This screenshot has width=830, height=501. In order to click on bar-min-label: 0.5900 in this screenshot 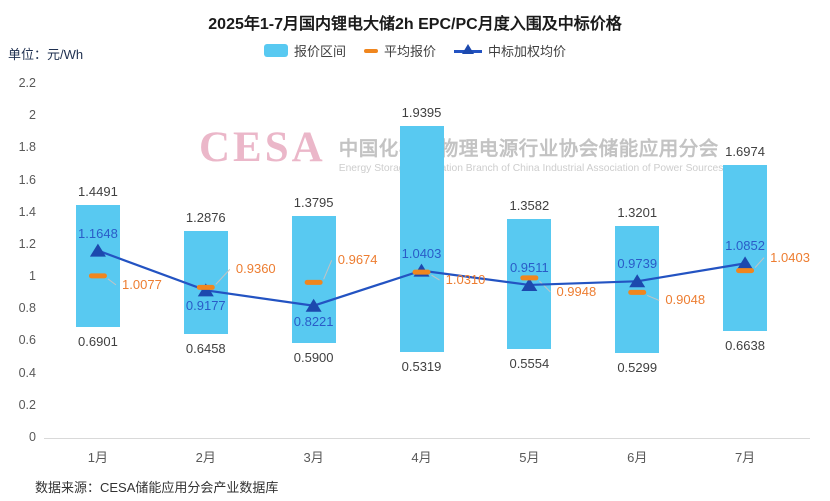, I will do `click(313, 358)`.